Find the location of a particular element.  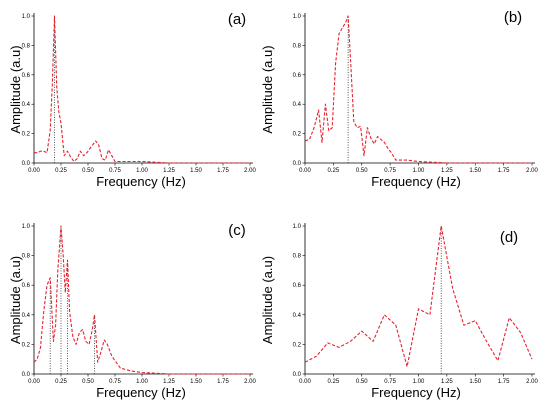

panel-label: (a) is located at coordinates (237, 19).